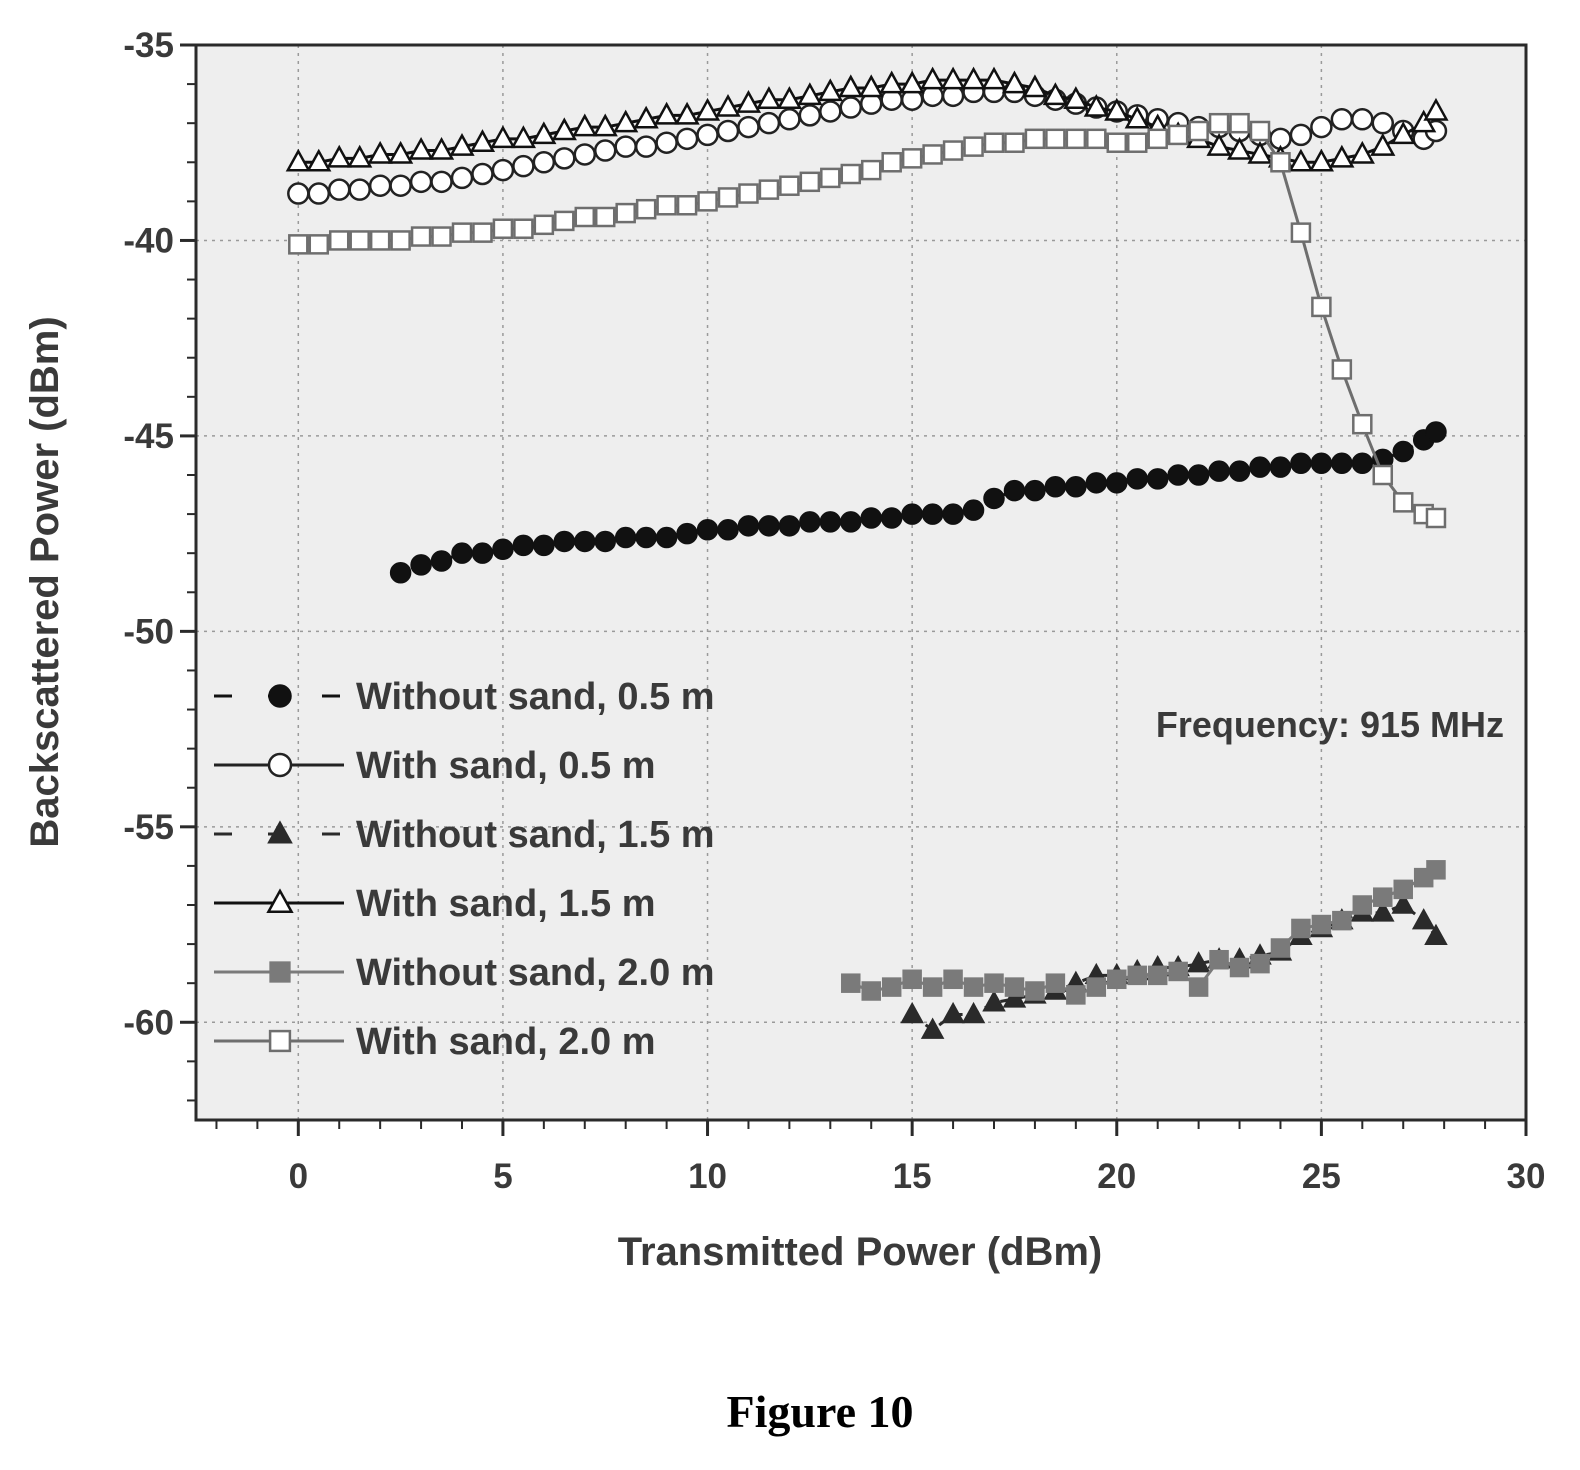 This screenshot has width=1580, height=1470. What do you see at coordinates (506, 904) in the screenshot?
I see `legend-label: With sand, 1.5 m` at bounding box center [506, 904].